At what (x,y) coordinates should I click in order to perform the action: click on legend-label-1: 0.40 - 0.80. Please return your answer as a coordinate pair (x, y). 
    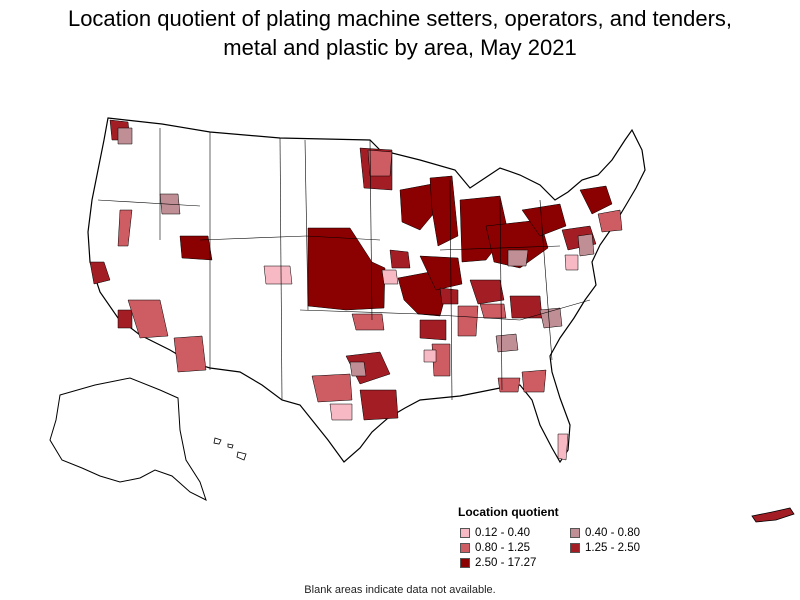
    Looking at the image, I should click on (612, 532).